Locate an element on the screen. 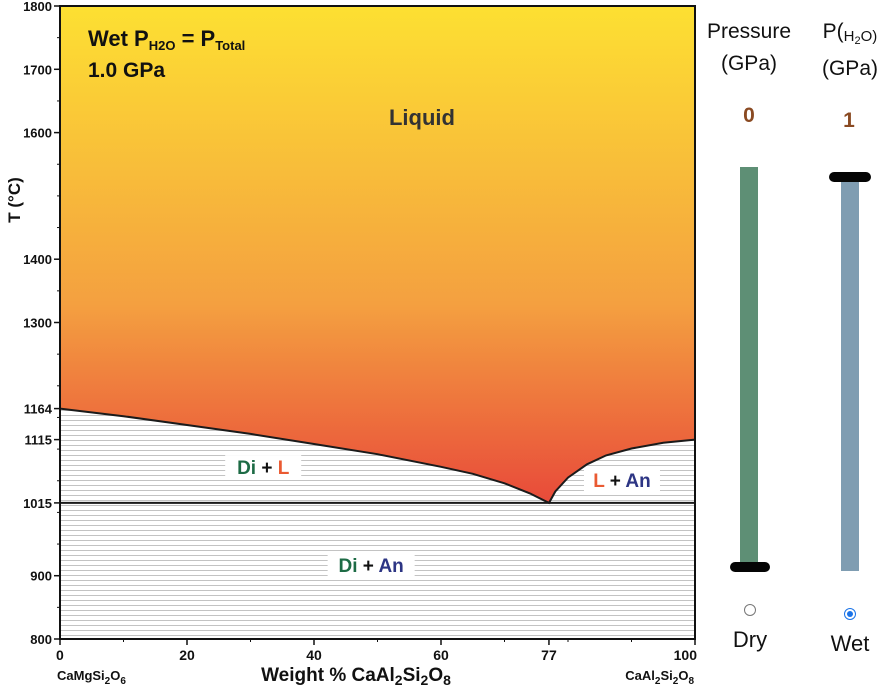 This screenshot has width=896, height=695. region-label-di-plus-an: Di + An is located at coordinates (371, 566).